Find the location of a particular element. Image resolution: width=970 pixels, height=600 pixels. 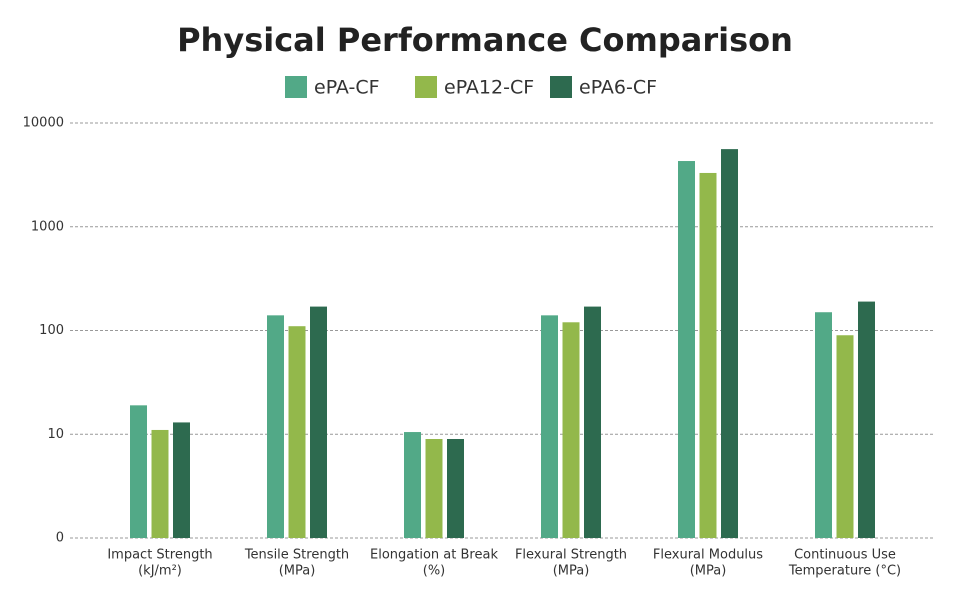

y-tick-label: 0 is located at coordinates (60, 538).